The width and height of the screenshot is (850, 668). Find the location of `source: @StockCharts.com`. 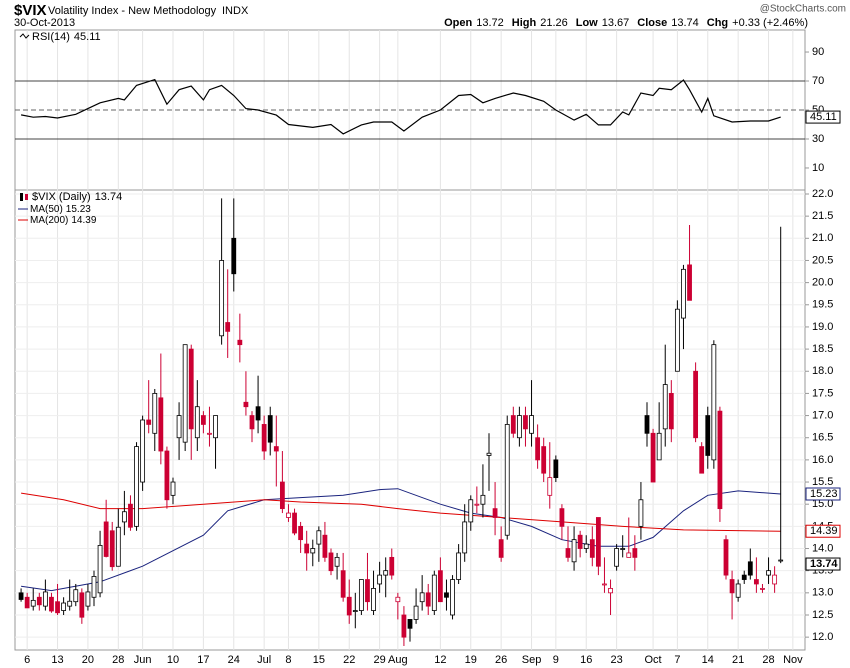

source: @StockCharts.com is located at coordinates (803, 9).